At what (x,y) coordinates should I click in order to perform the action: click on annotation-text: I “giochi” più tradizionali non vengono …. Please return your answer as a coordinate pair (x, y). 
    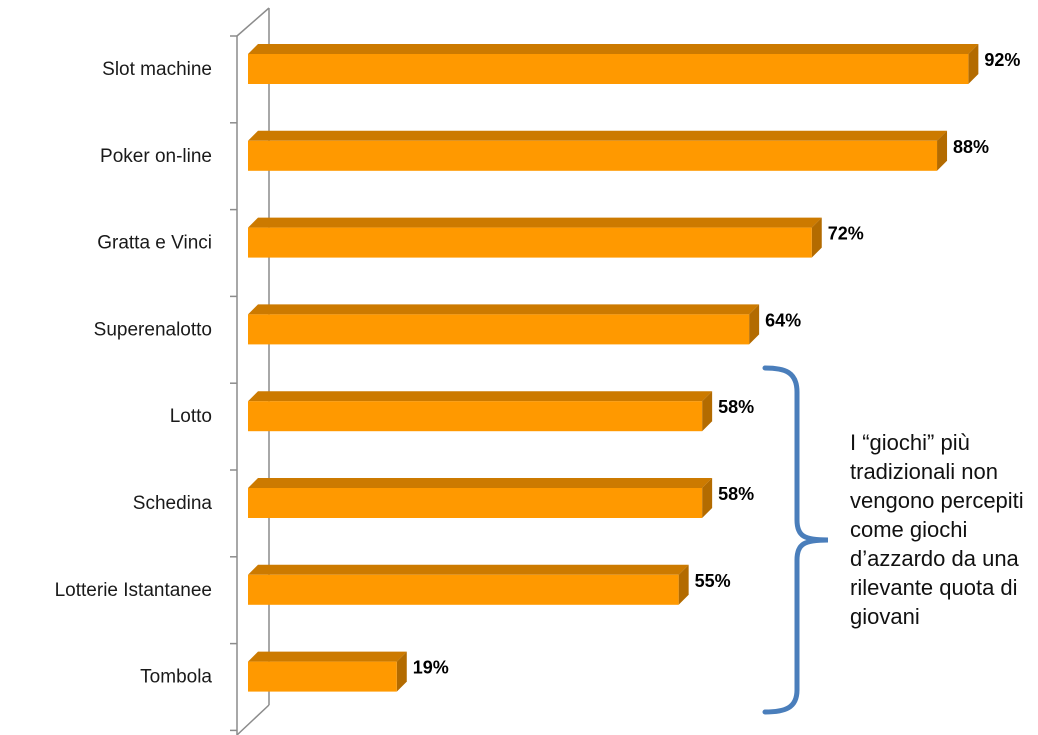
    Looking at the image, I should click on (937, 529).